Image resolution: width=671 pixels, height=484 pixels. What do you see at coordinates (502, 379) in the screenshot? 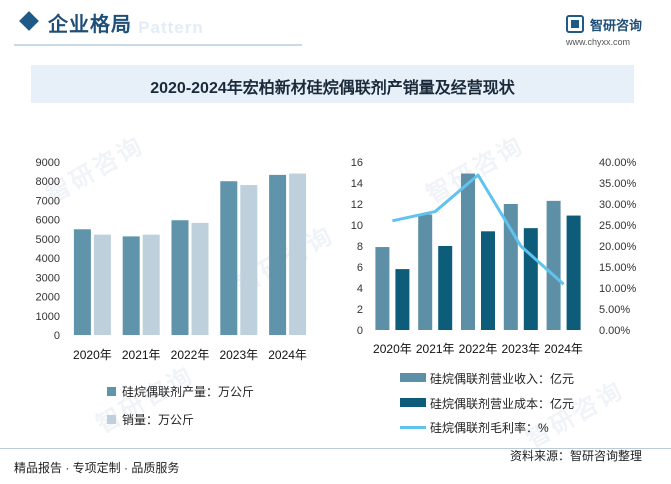
I see `legend-label-revenue: 硅烷偶联剂营业收入：亿元` at bounding box center [502, 379].